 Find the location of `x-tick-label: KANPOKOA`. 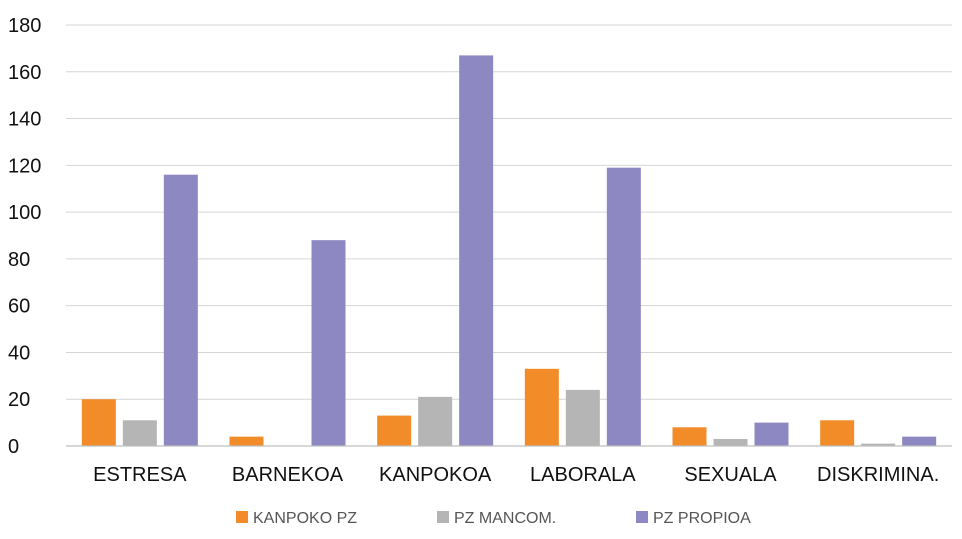

x-tick-label: KANPOKOA is located at coordinates (435, 475).